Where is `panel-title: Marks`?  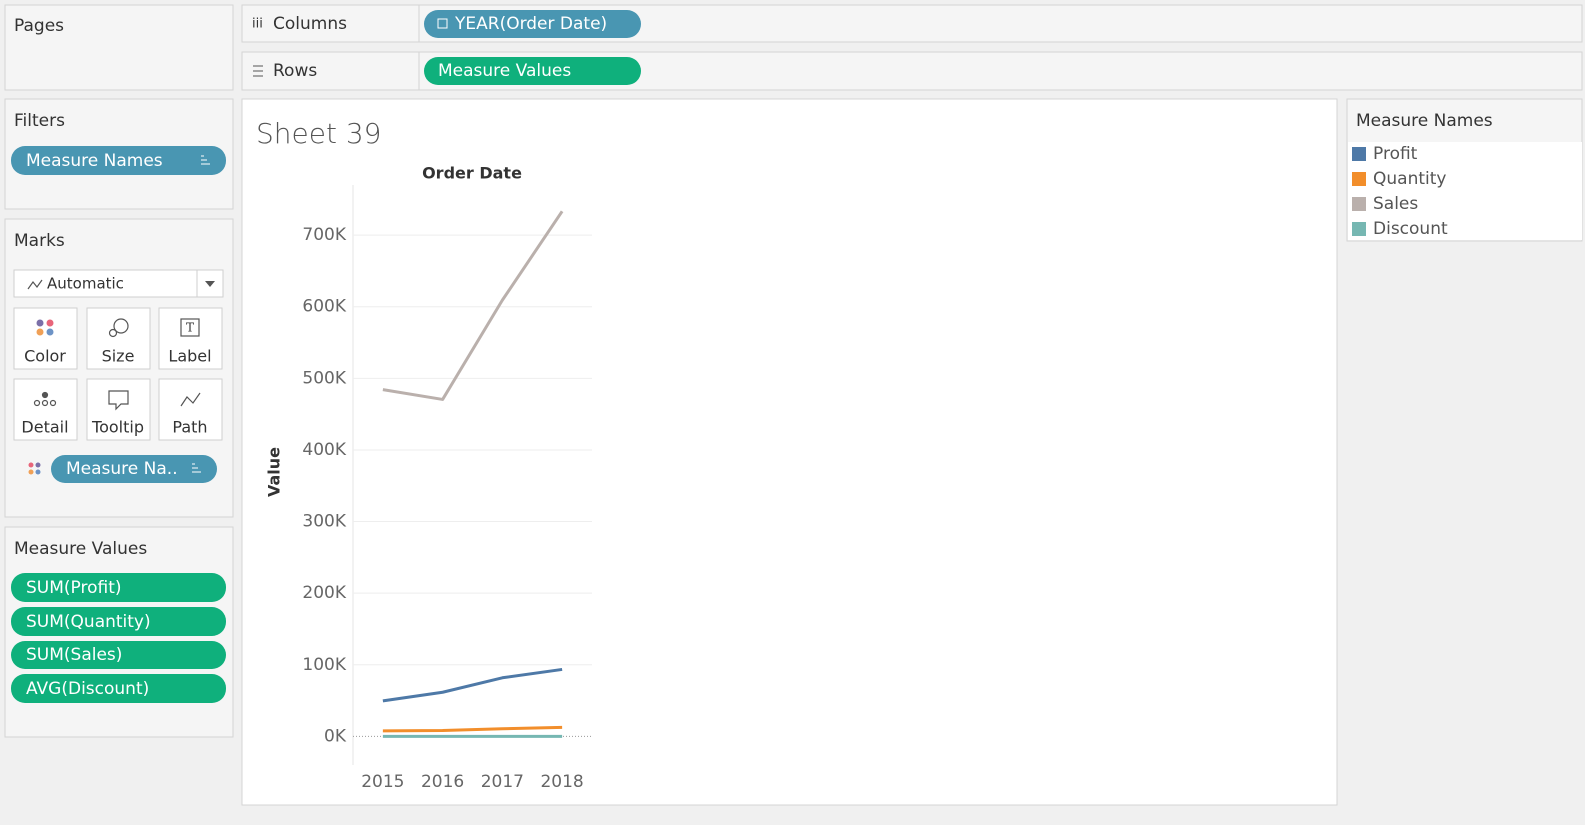
panel-title: Marks is located at coordinates (39, 241).